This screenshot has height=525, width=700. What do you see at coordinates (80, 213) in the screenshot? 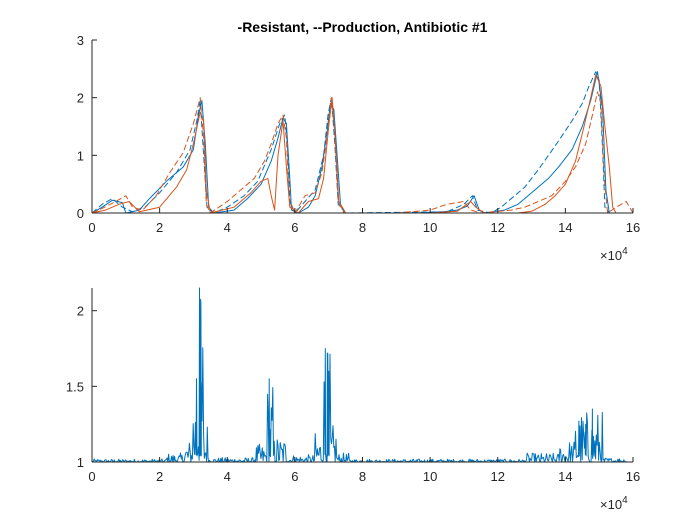
I see `y-tick-label: 0` at bounding box center [80, 213].